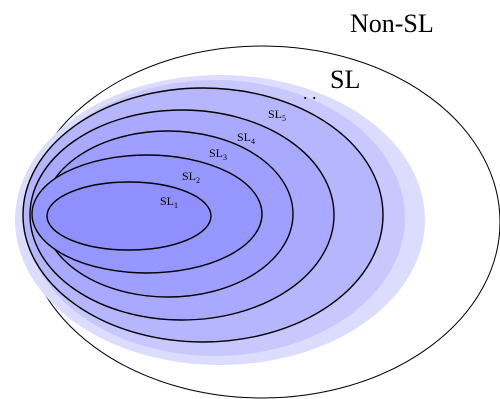 This screenshot has height=399, width=500. I want to click on sl2-label: SL2, so click(191, 177).